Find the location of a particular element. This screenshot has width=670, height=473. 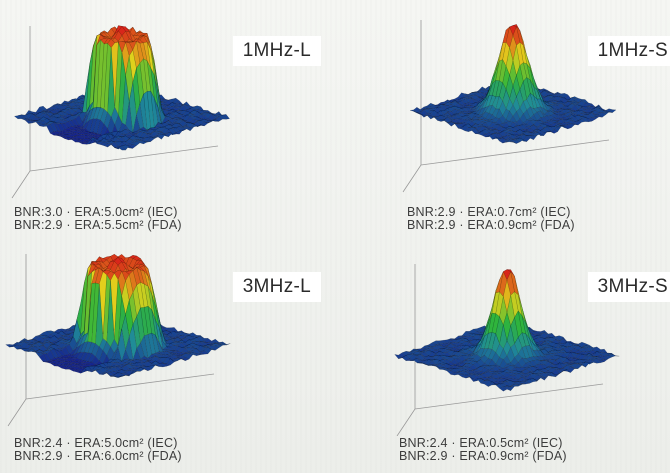

frequency-label: 3MHz-S is located at coordinates (628, 287).